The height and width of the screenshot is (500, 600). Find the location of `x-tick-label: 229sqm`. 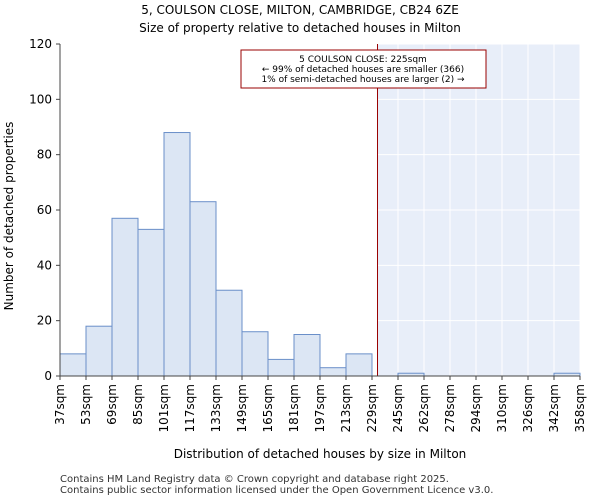

x-tick-label: 229sqm is located at coordinates (372, 408).